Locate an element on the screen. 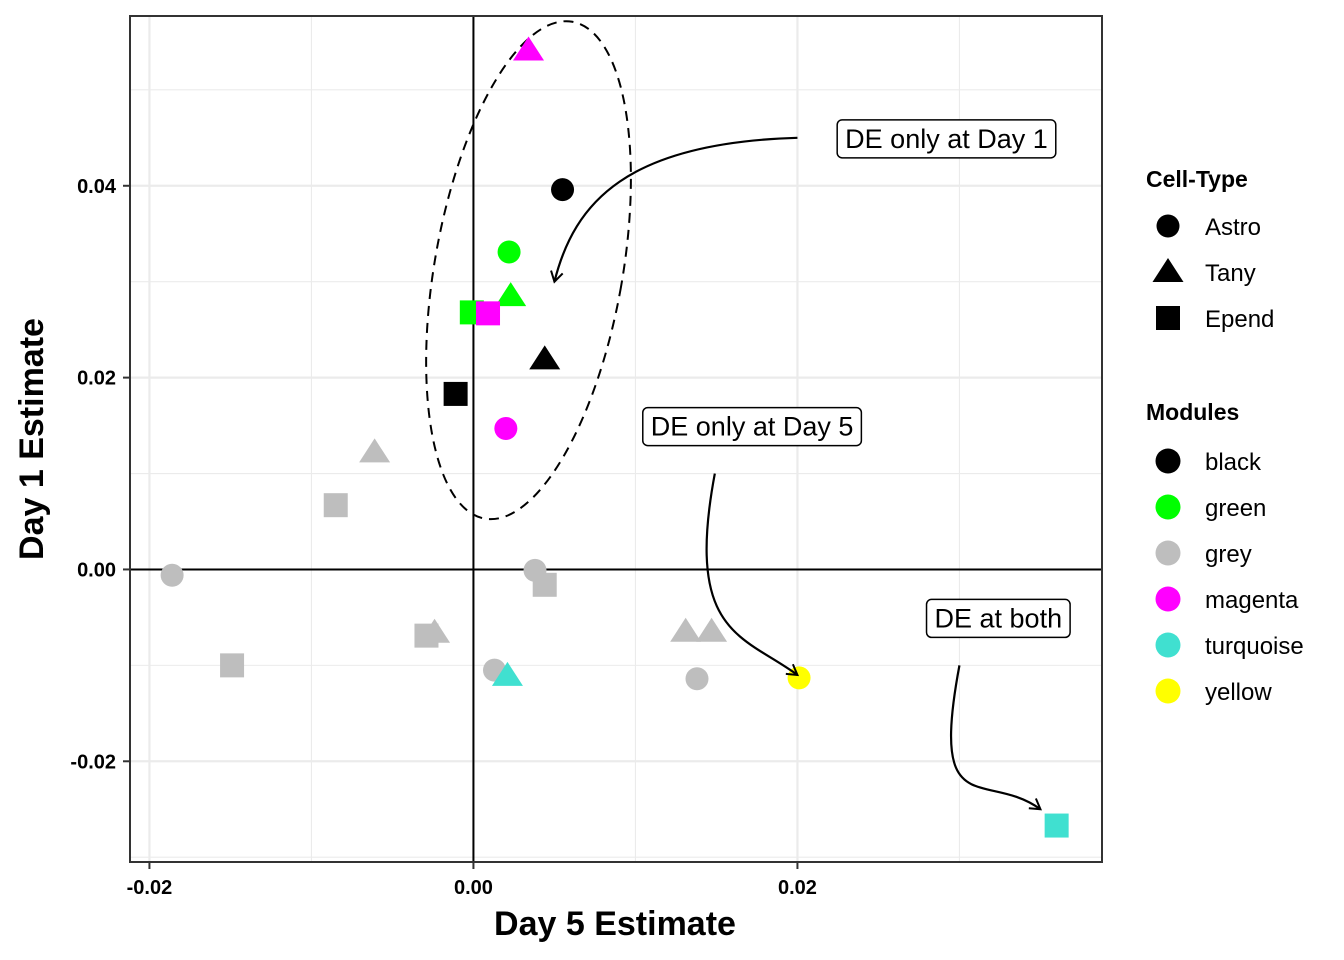 This screenshot has height=960, width=1344. point-black-astro is located at coordinates (563, 190).